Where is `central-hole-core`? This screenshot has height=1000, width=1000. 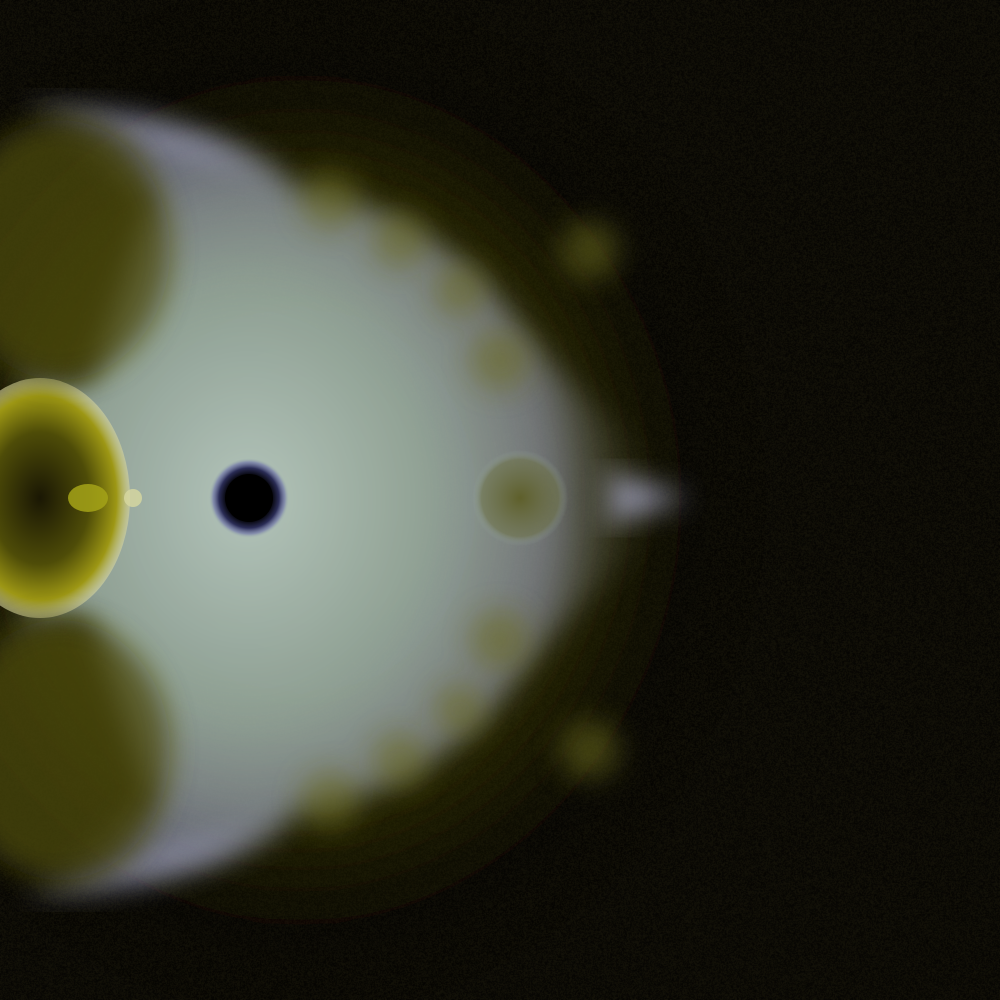 central-hole-core is located at coordinates (249, 498).